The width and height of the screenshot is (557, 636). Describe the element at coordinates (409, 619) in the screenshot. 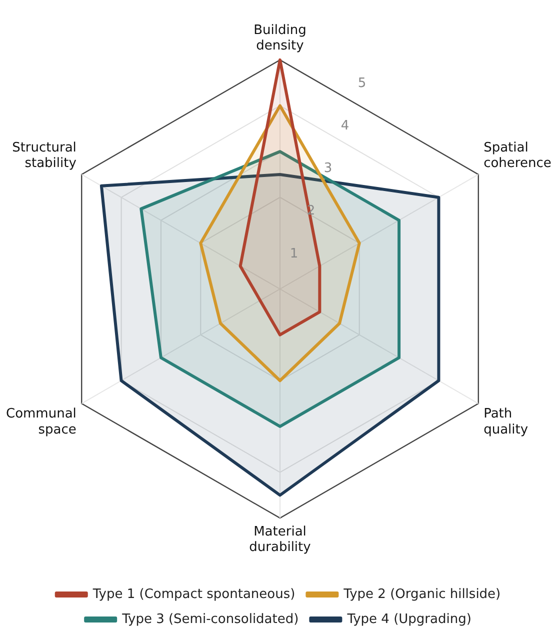

I see `legend-label: Type 4 (Upgrading)` at that location.